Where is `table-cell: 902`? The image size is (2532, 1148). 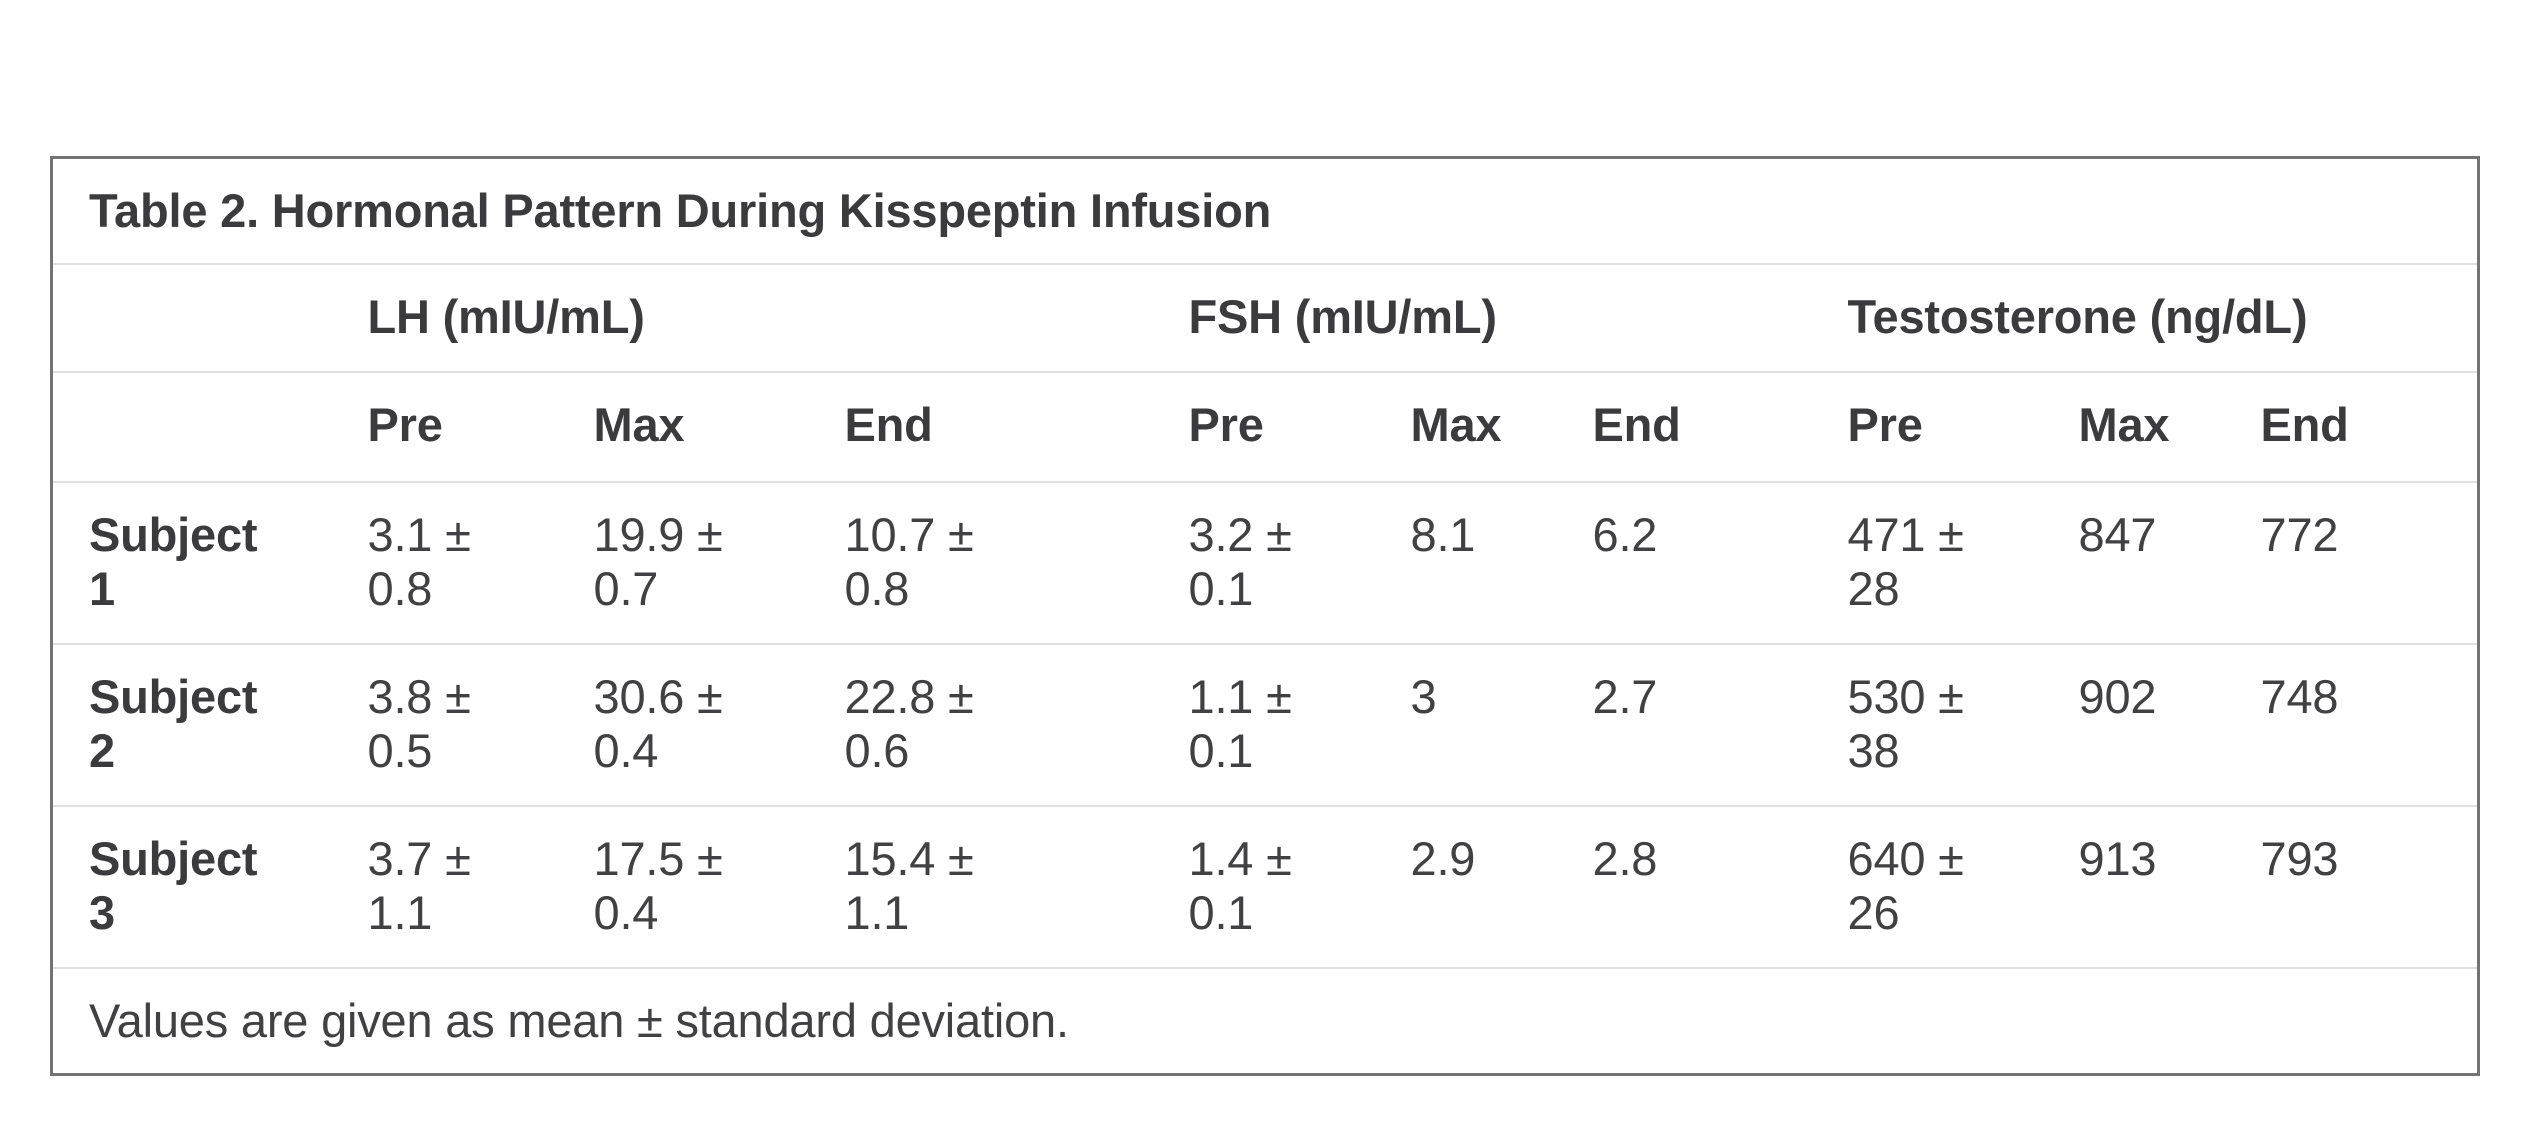
table-cell: 902 is located at coordinates (2133, 724).